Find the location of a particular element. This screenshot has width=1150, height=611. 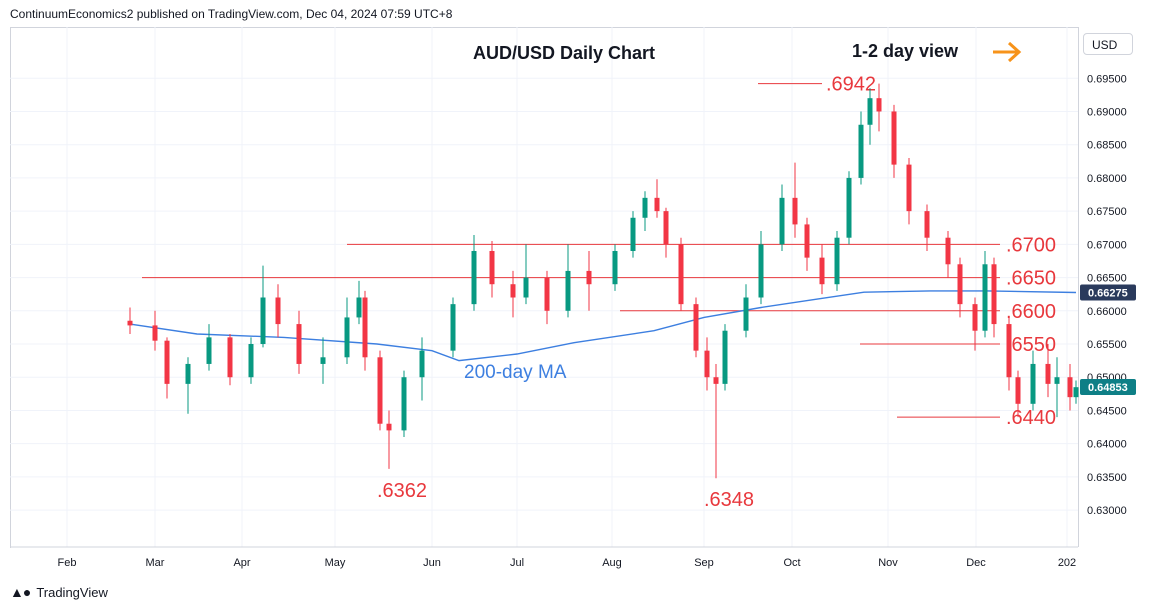

level-label: .6600 is located at coordinates (1031, 312).